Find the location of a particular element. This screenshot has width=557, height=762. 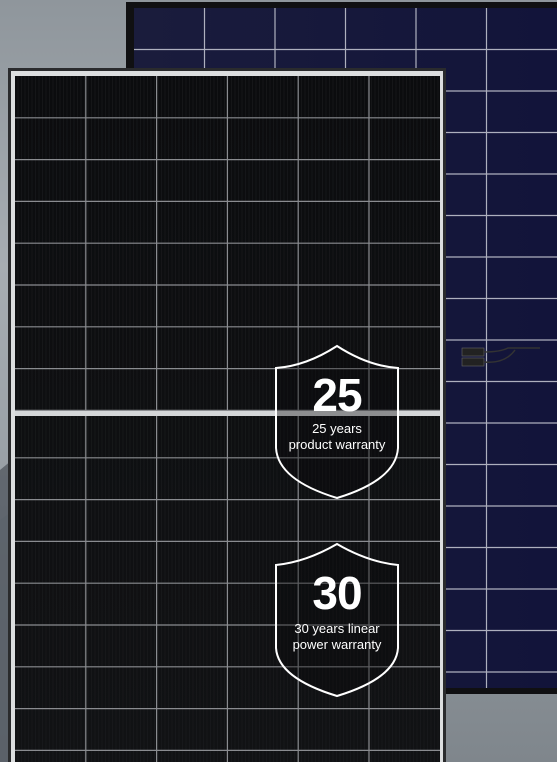

panel-center-divider is located at coordinates (227, 413).